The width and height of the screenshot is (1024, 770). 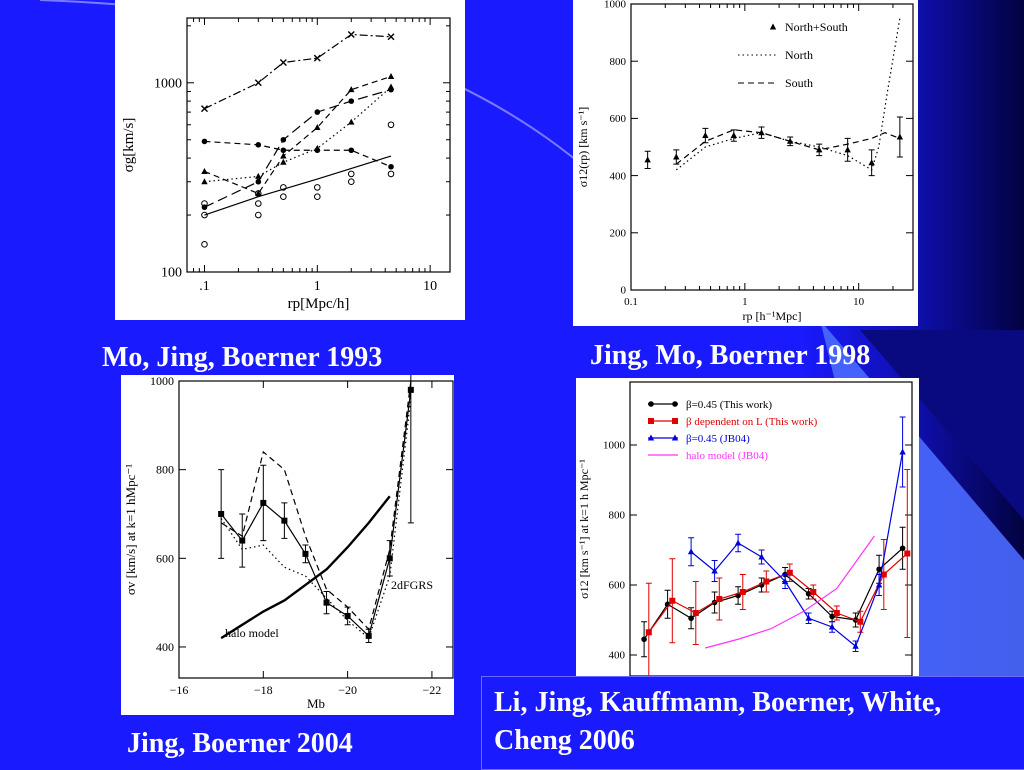 What do you see at coordinates (179, 690) in the screenshot?
I see `x-tick-label: −16` at bounding box center [179, 690].